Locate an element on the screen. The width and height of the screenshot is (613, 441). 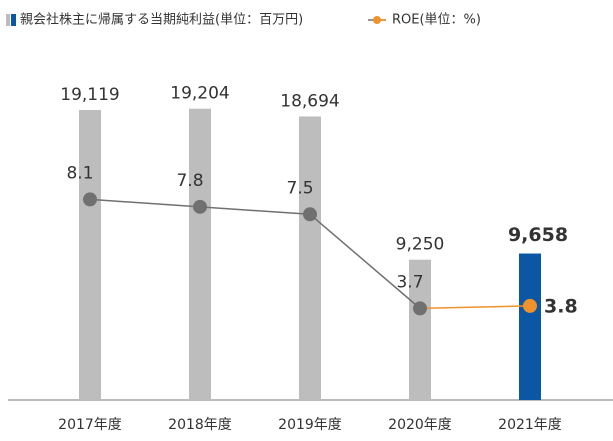
line-value-label: 3.7 is located at coordinates (409, 282).